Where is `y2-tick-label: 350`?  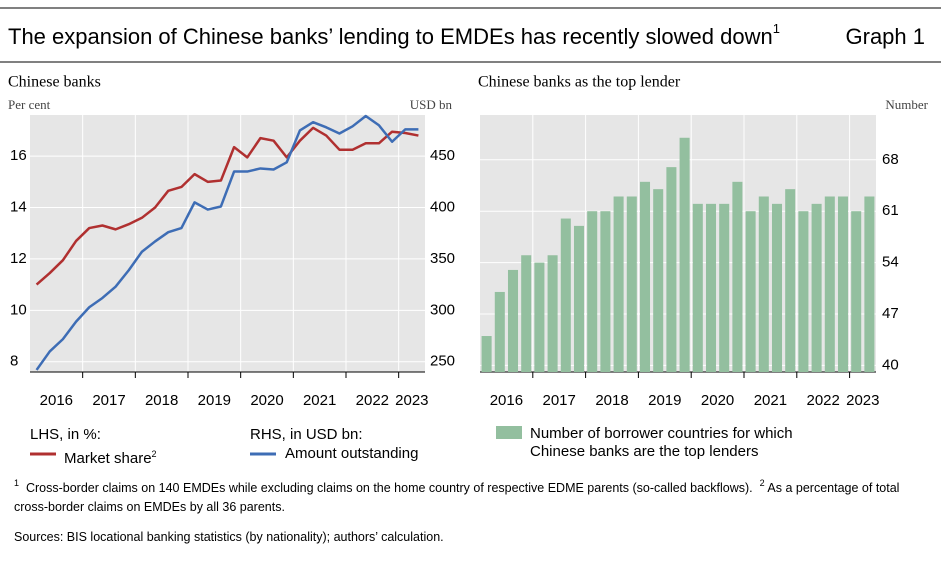 y2-tick-label: 350 is located at coordinates (442, 258).